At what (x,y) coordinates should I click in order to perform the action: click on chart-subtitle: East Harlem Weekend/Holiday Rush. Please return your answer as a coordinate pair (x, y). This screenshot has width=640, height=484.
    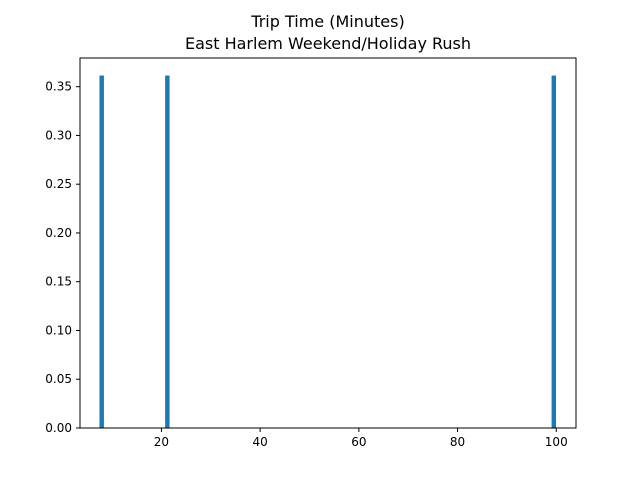
    Looking at the image, I should click on (328, 43).